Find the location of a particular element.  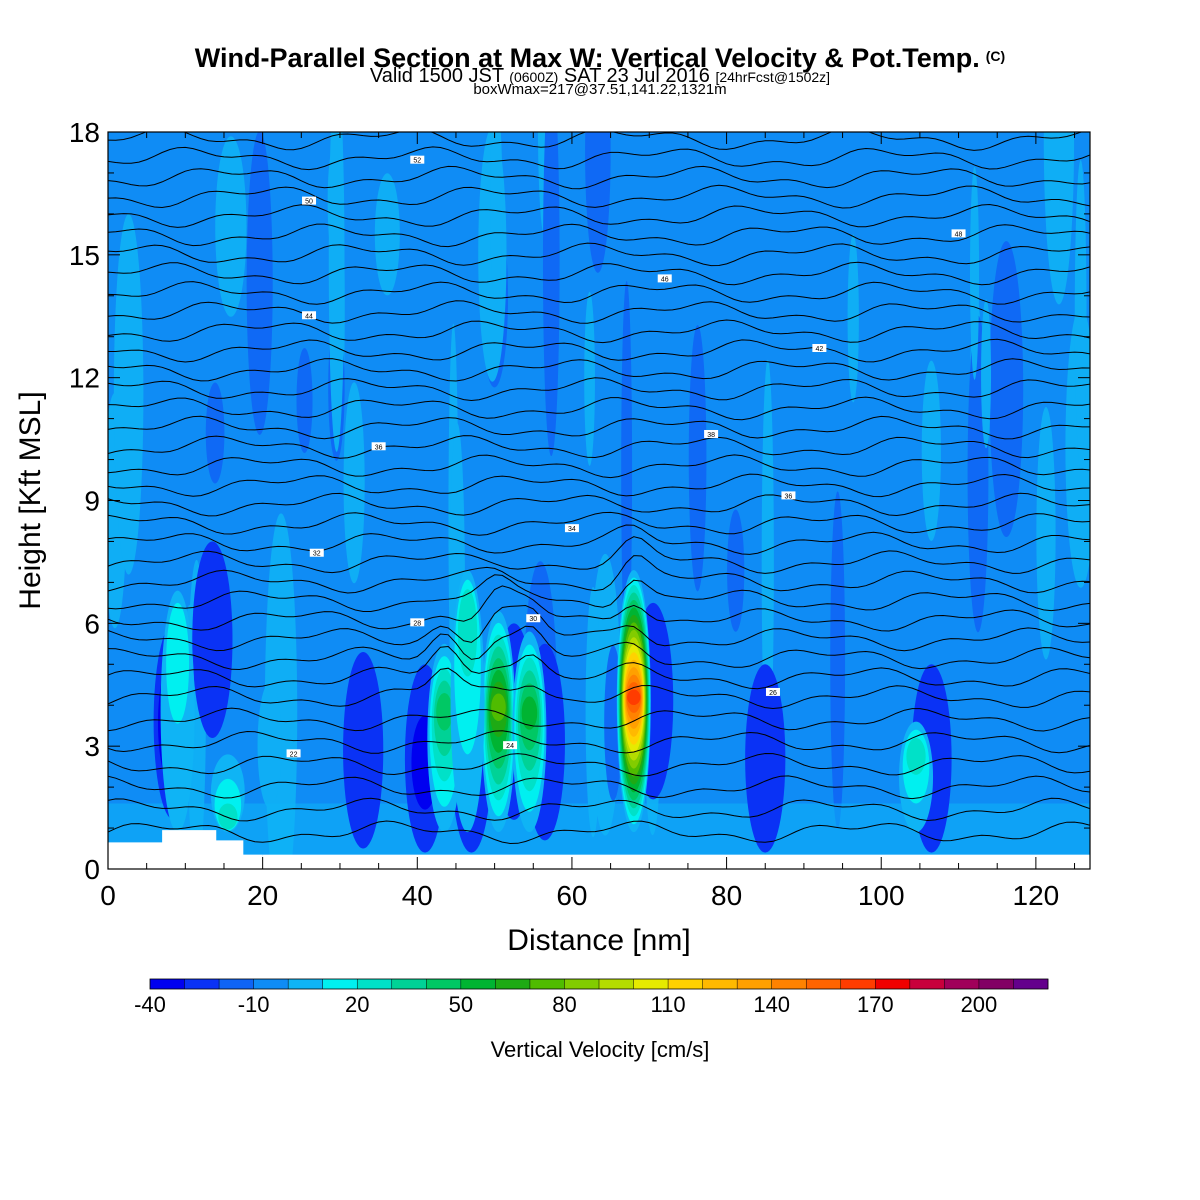

theta-label: 24 is located at coordinates (510, 746).